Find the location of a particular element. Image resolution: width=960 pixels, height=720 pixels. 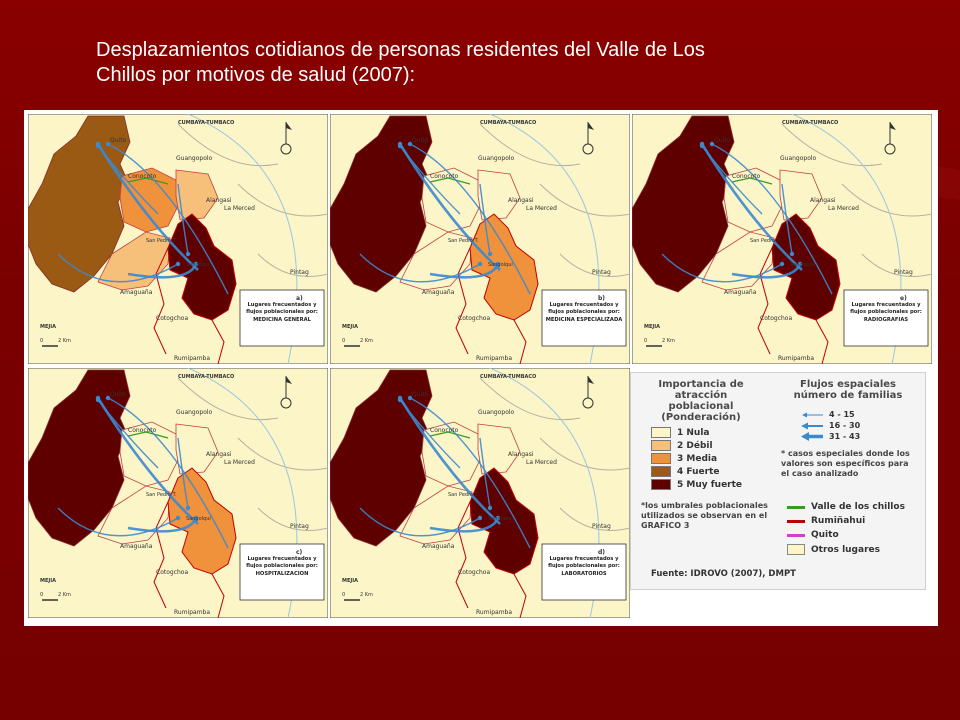

boundary-label: Quito is located at coordinates (825, 535).